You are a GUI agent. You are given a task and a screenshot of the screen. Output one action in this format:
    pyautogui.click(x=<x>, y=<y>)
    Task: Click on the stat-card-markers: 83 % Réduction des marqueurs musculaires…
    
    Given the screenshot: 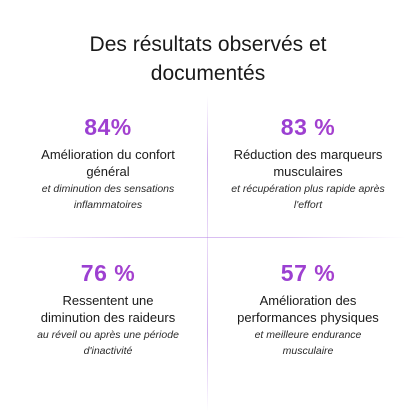 What is the action you would take?
    pyautogui.click(x=308, y=162)
    